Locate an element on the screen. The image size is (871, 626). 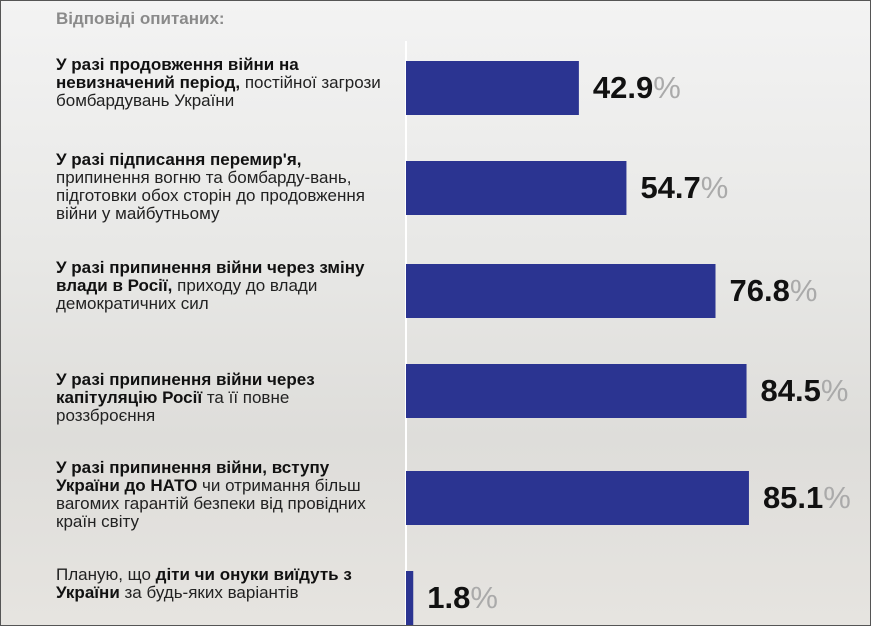
category-text: приходу до влади демократичних сил is located at coordinates (187, 294).